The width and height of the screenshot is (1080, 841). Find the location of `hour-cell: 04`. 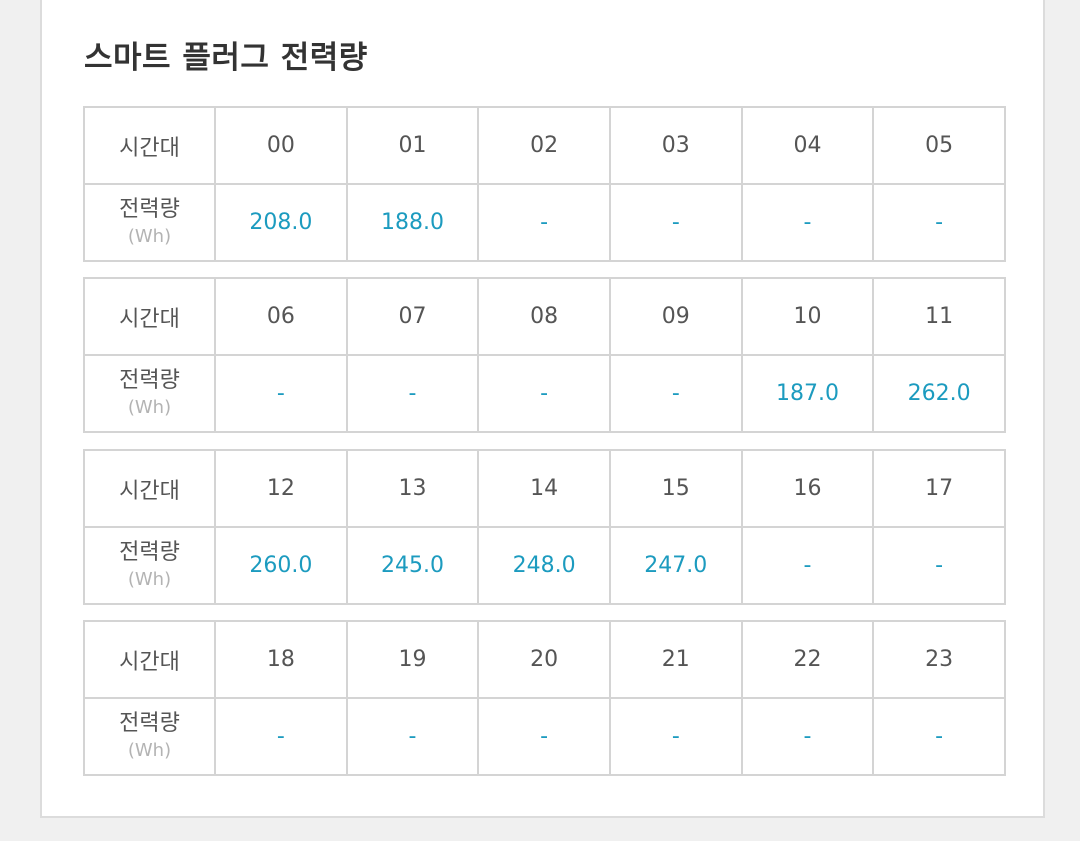

hour-cell: 04 is located at coordinates (807, 145).